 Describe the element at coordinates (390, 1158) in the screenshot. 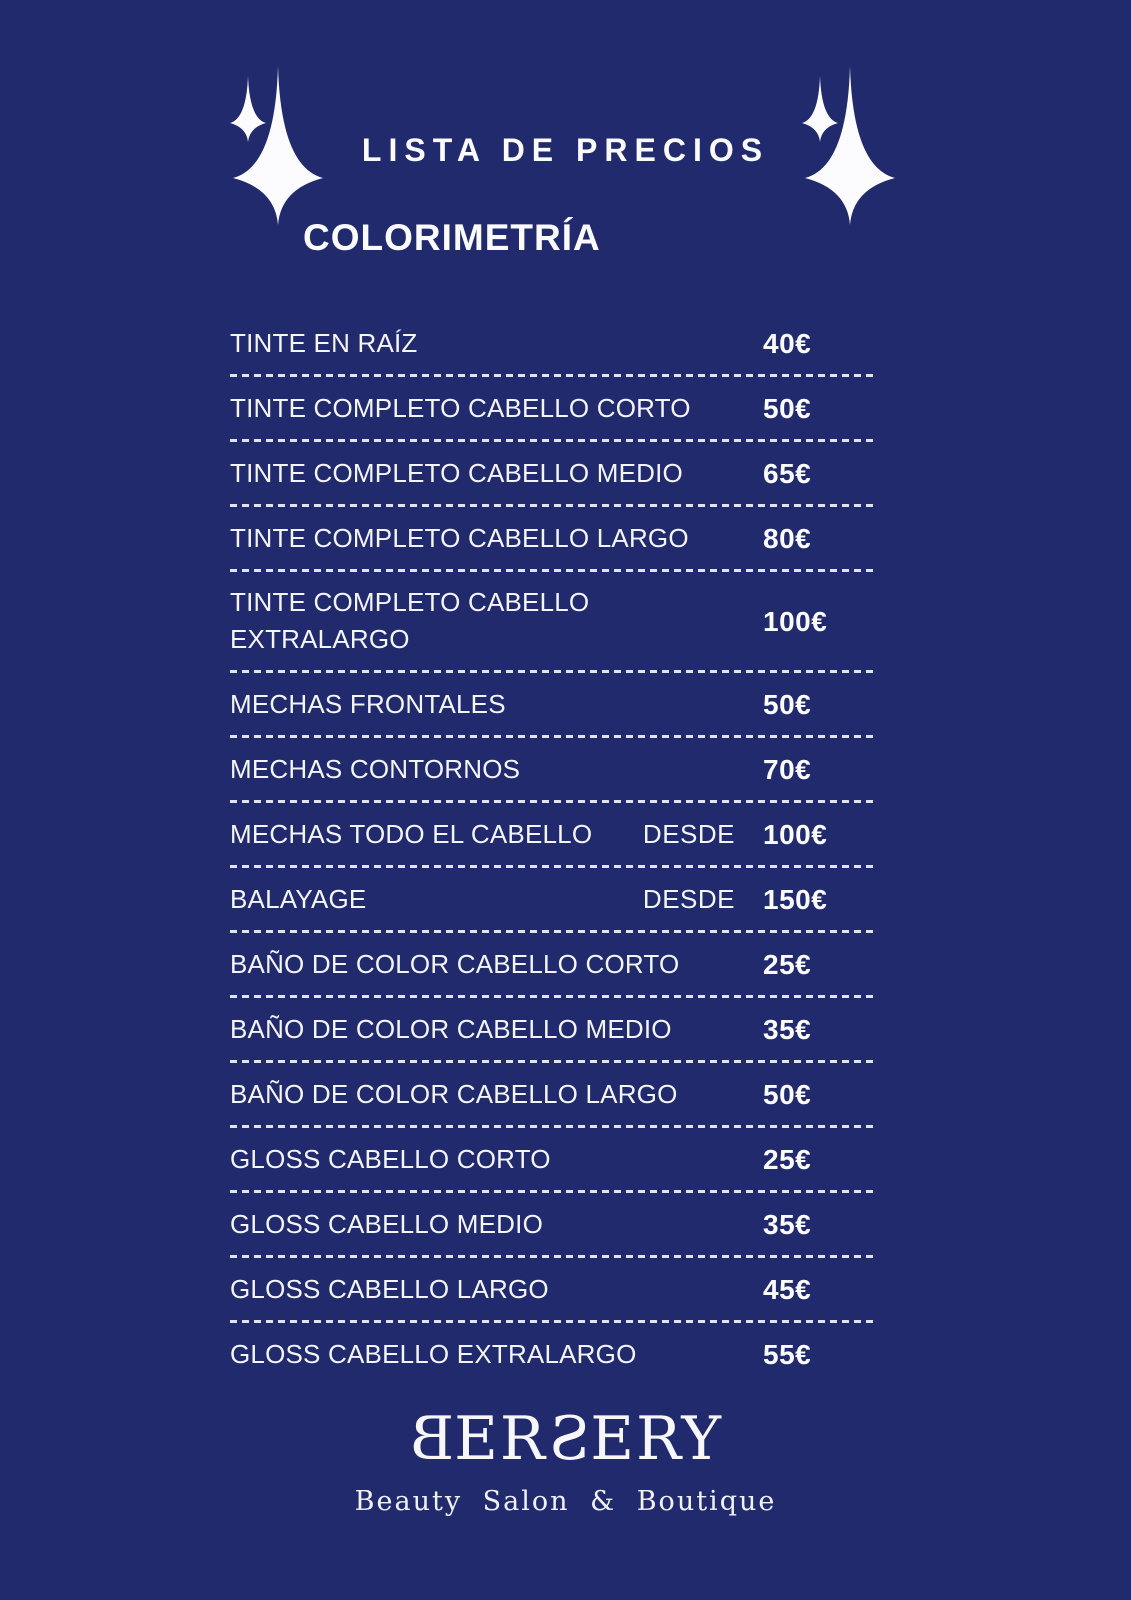

I see `item-label: GLOSS CABELLO CORTO` at that location.